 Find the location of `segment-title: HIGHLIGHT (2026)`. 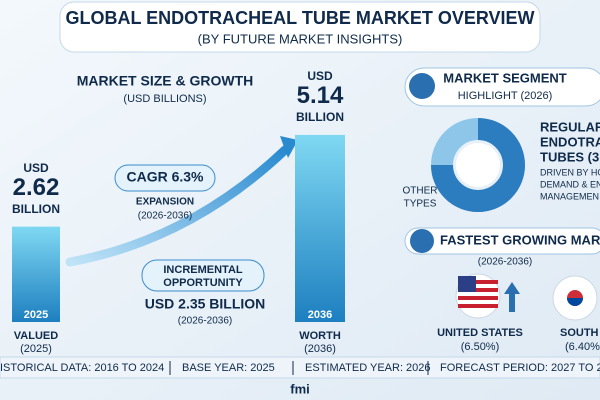

segment-title: HIGHLIGHT (2026) is located at coordinates (505, 96).